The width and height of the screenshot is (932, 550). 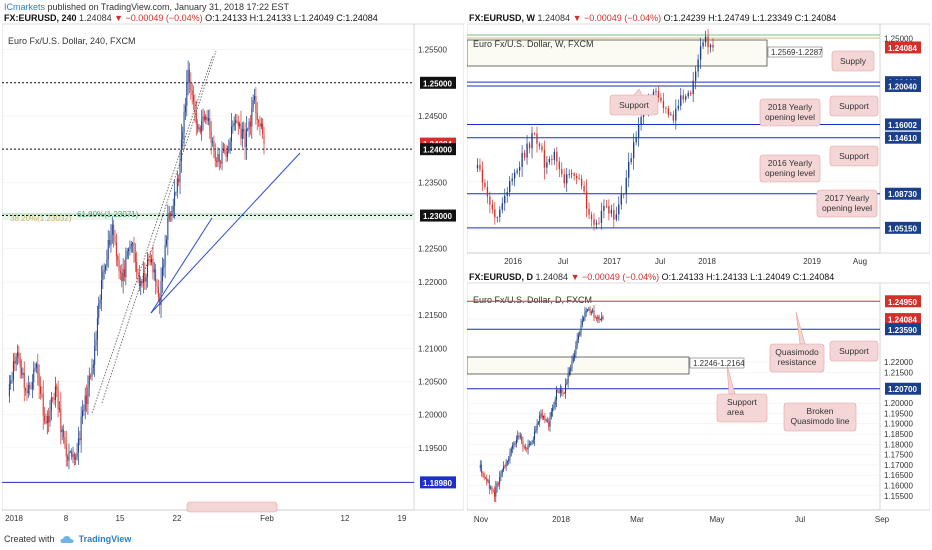 I want to click on tradingview-brand: TradingView, so click(x=105, y=538).